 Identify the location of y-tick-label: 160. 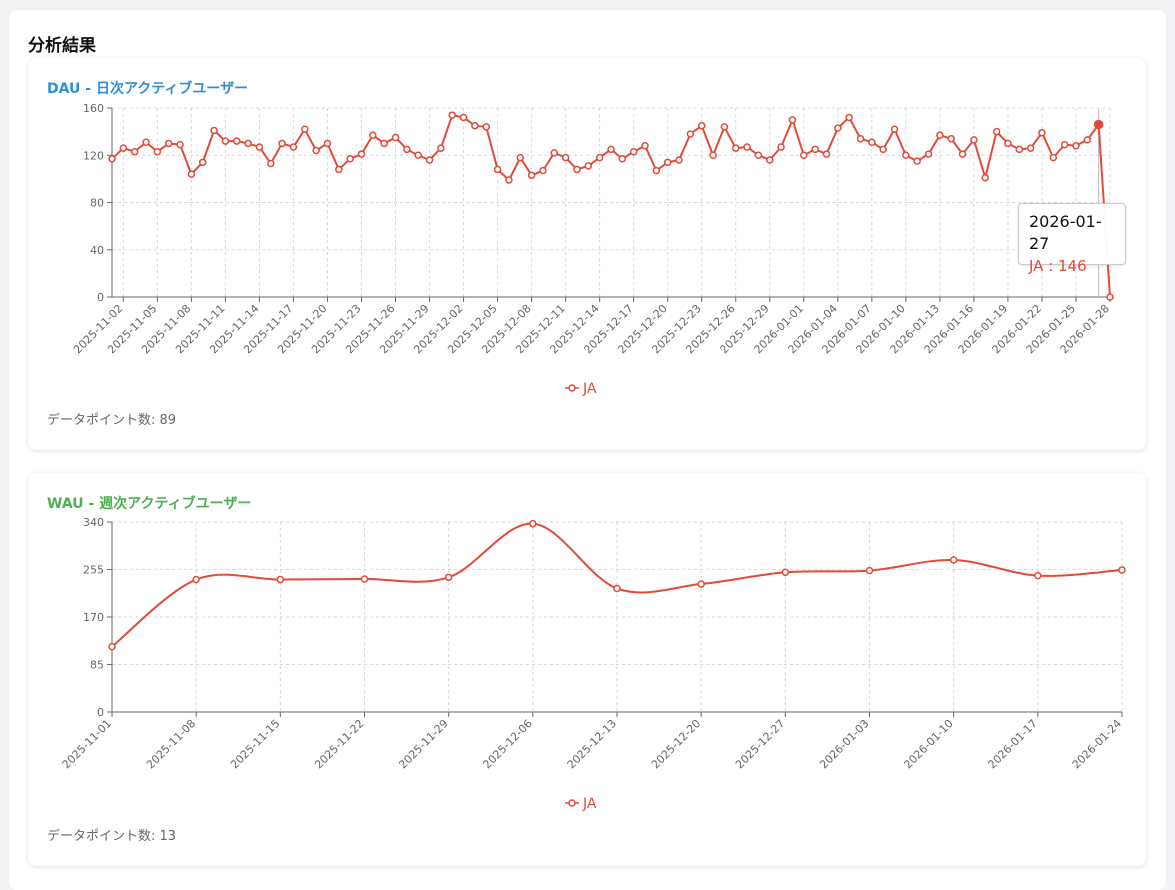
(93, 108).